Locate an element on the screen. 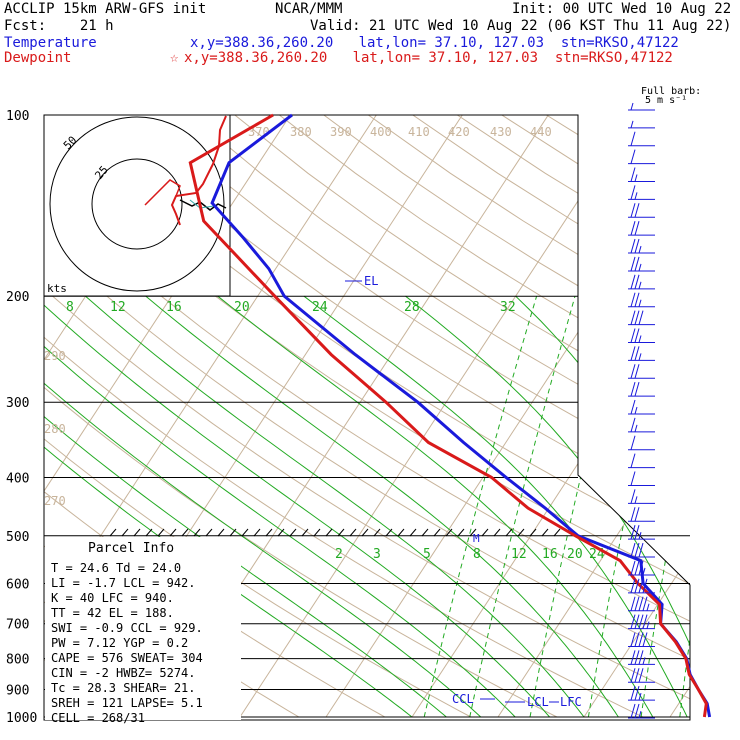  pressure-tick-label: 800 is located at coordinates (17, 660).